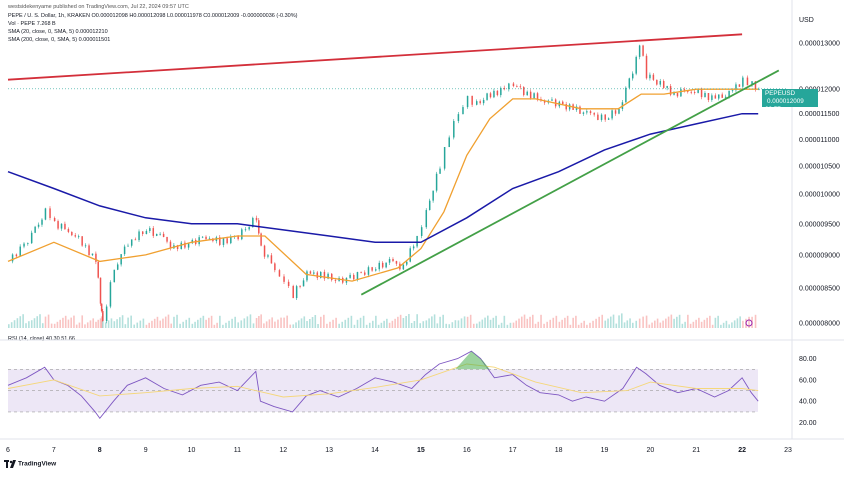 This screenshot has width=844, height=481. What do you see at coordinates (808, 402) in the screenshot?
I see `rsi-tick-label: 40.00` at bounding box center [808, 402].